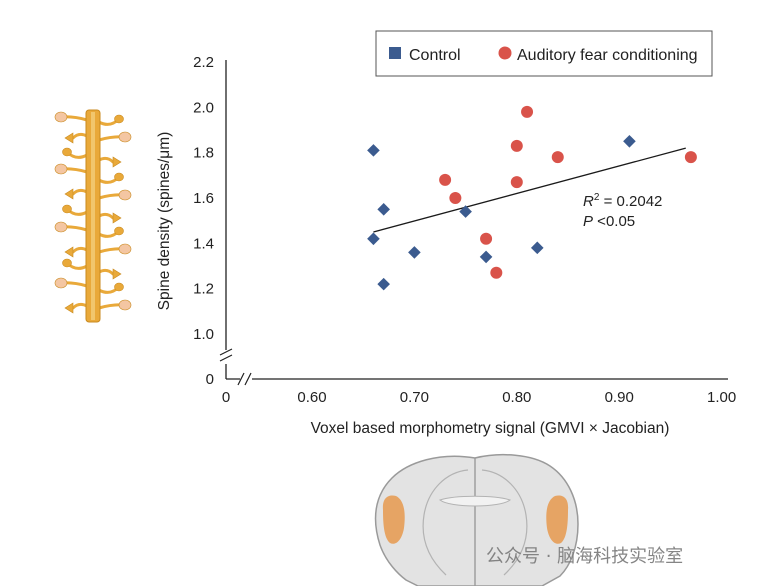 The image size is (782, 586). I want to click on brain-inner-left, so click(445, 522).